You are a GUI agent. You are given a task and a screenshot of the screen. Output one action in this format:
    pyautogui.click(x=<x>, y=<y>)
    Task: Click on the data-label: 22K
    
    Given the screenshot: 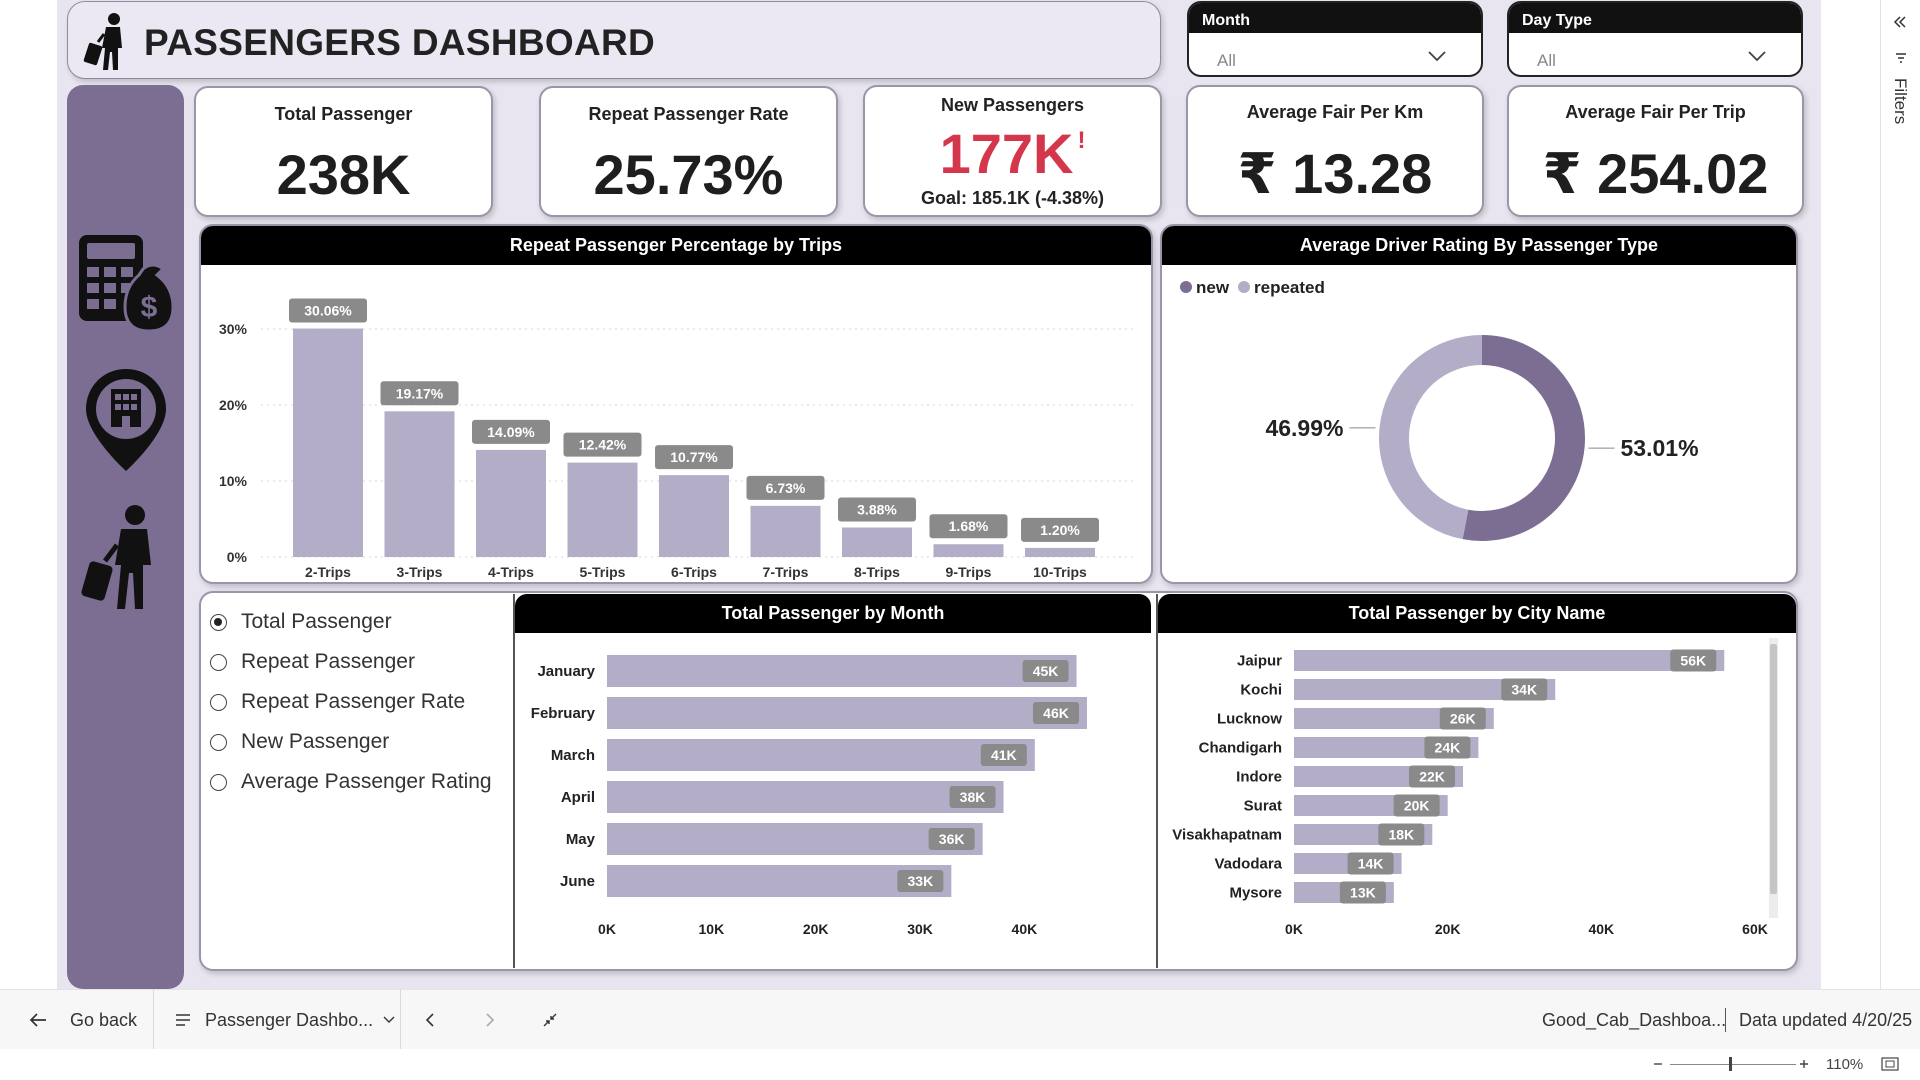 What is the action you would take?
    pyautogui.click(x=1432, y=777)
    